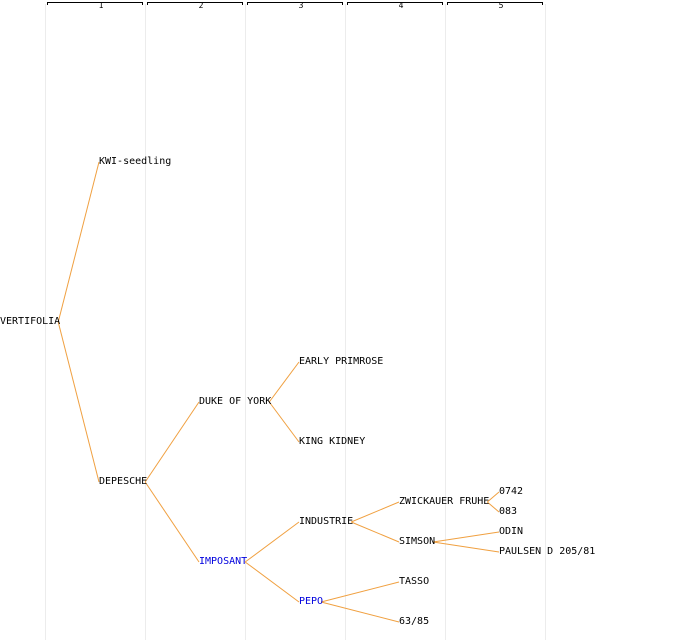  I want to click on edge-depesche-duke_of_york, so click(172, 442).